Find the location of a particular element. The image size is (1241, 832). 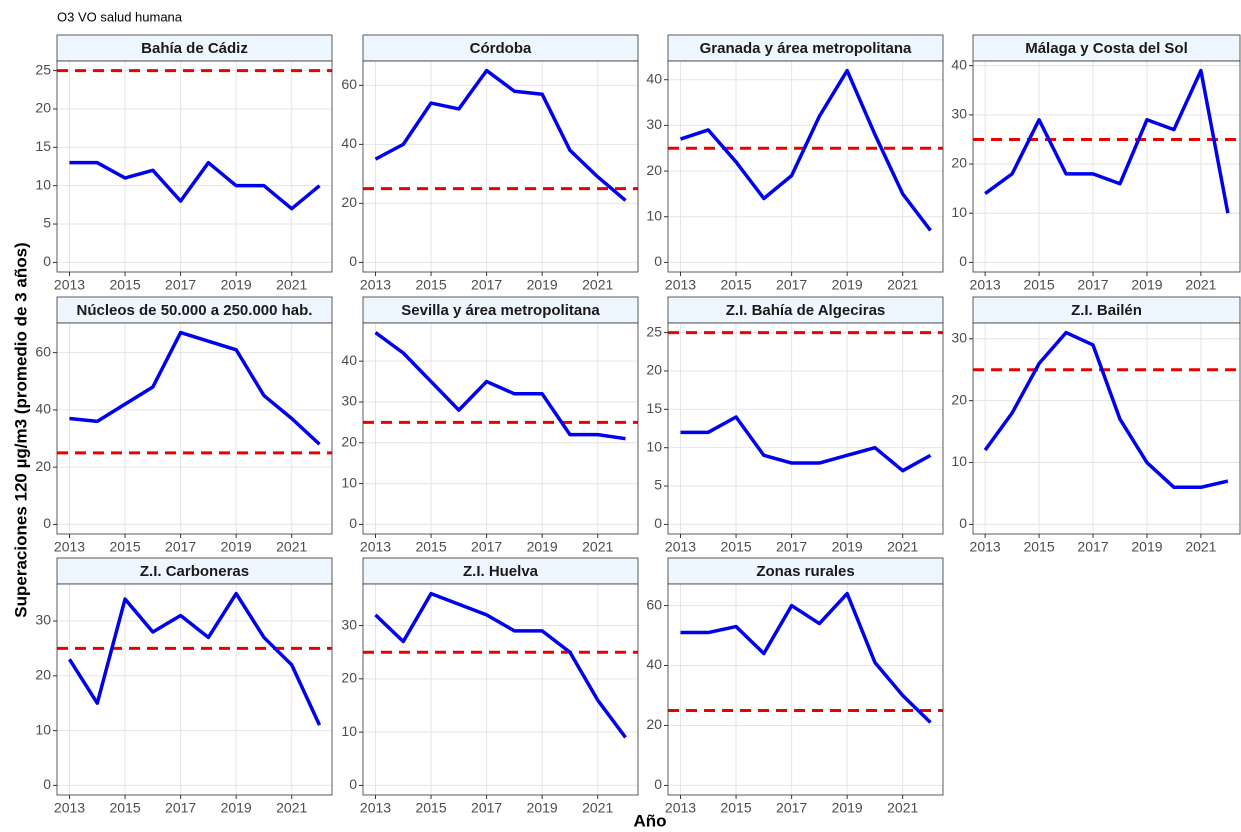

panel-title: Córdoba is located at coordinates (501, 48).